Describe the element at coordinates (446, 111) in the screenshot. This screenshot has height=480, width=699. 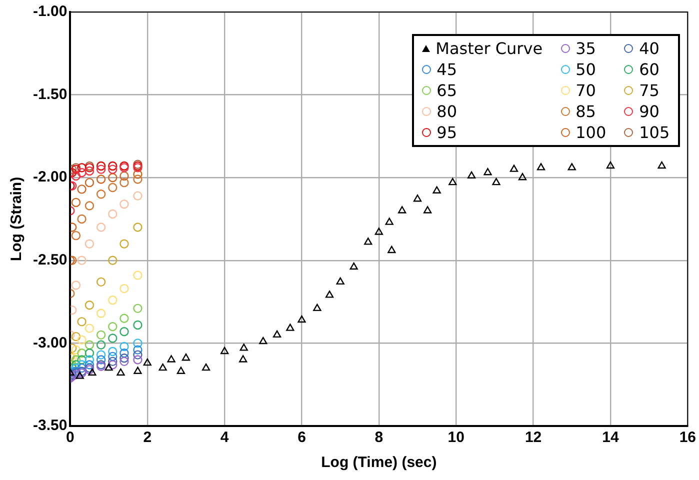
I see `legend-label: 80` at that location.